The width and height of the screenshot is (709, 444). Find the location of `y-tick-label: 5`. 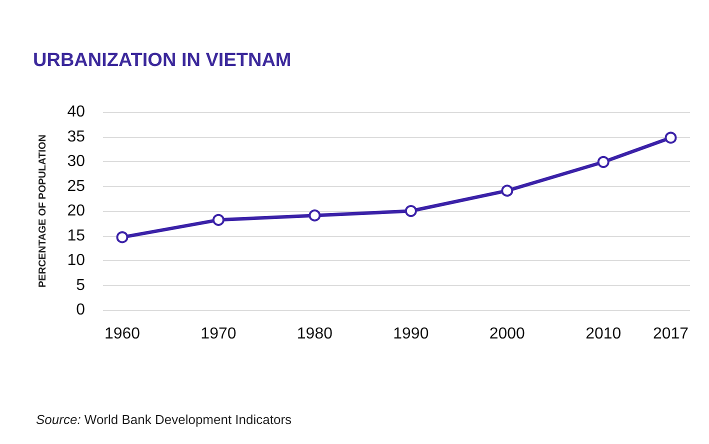

y-tick-label: 5 is located at coordinates (81, 285).